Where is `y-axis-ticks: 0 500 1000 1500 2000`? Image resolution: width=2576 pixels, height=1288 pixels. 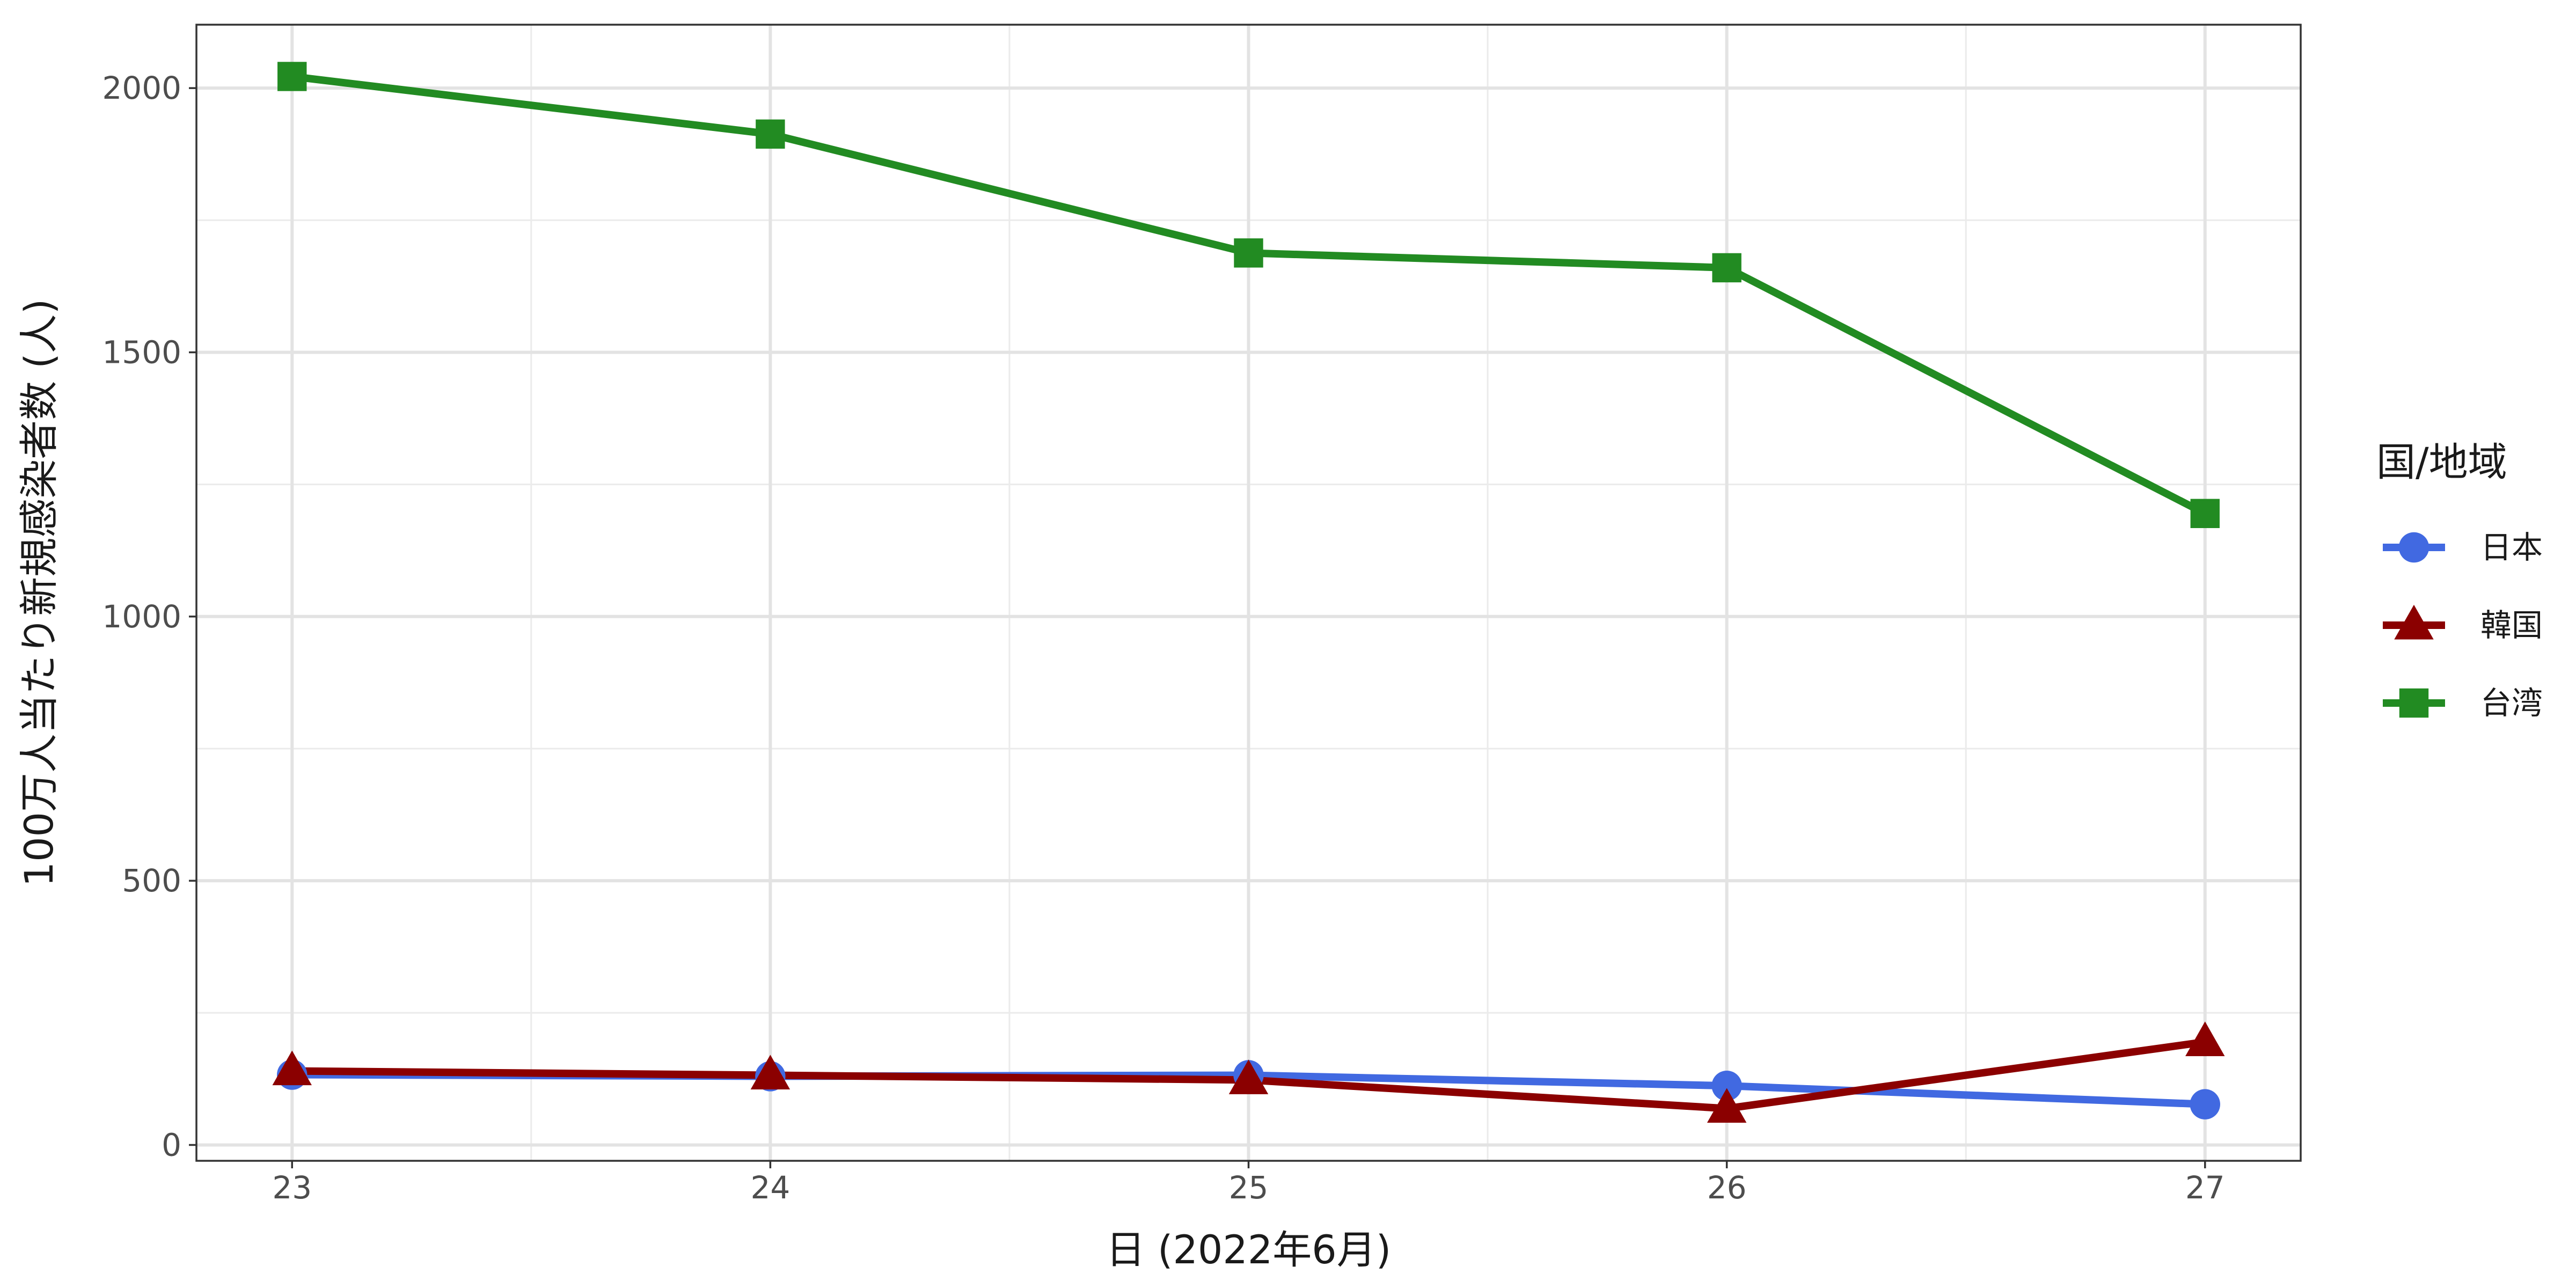 y-axis-ticks: 0 500 1000 1500 2000 is located at coordinates (149, 616).